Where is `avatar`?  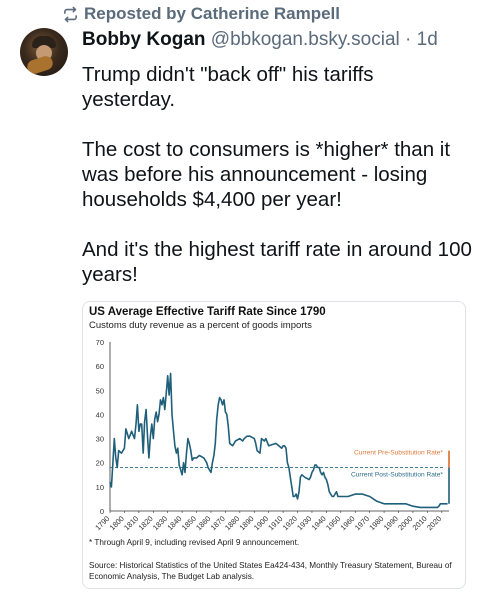 avatar is located at coordinates (44, 52).